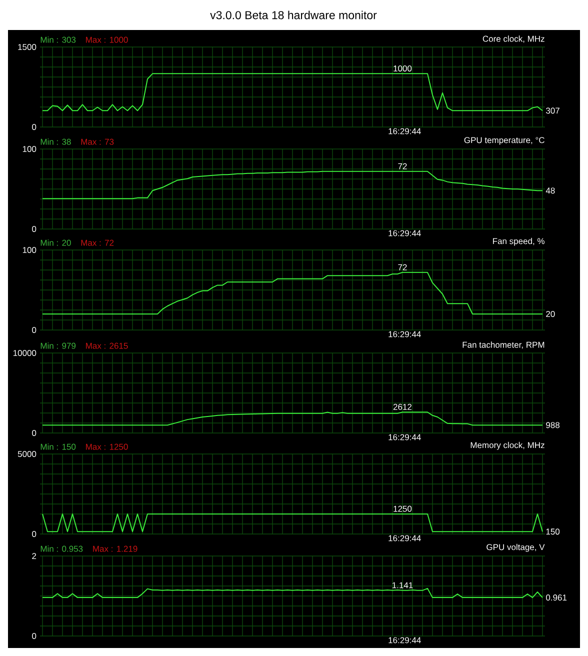 Image resolution: width=588 pixels, height=656 pixels. I want to click on text: Min : 979, so click(58, 345).